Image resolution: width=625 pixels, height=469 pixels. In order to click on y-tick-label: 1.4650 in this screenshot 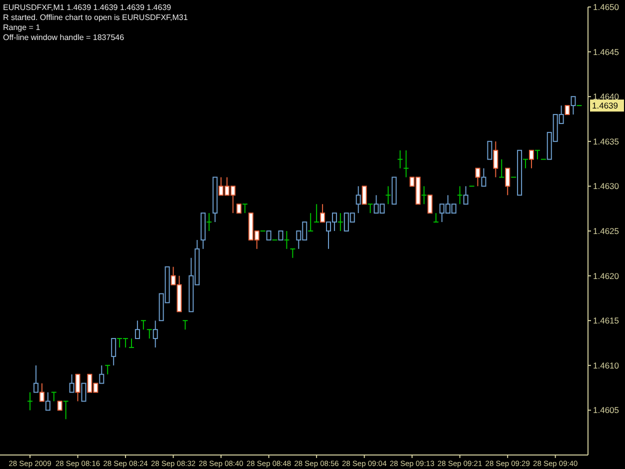, I will do `click(606, 7)`.